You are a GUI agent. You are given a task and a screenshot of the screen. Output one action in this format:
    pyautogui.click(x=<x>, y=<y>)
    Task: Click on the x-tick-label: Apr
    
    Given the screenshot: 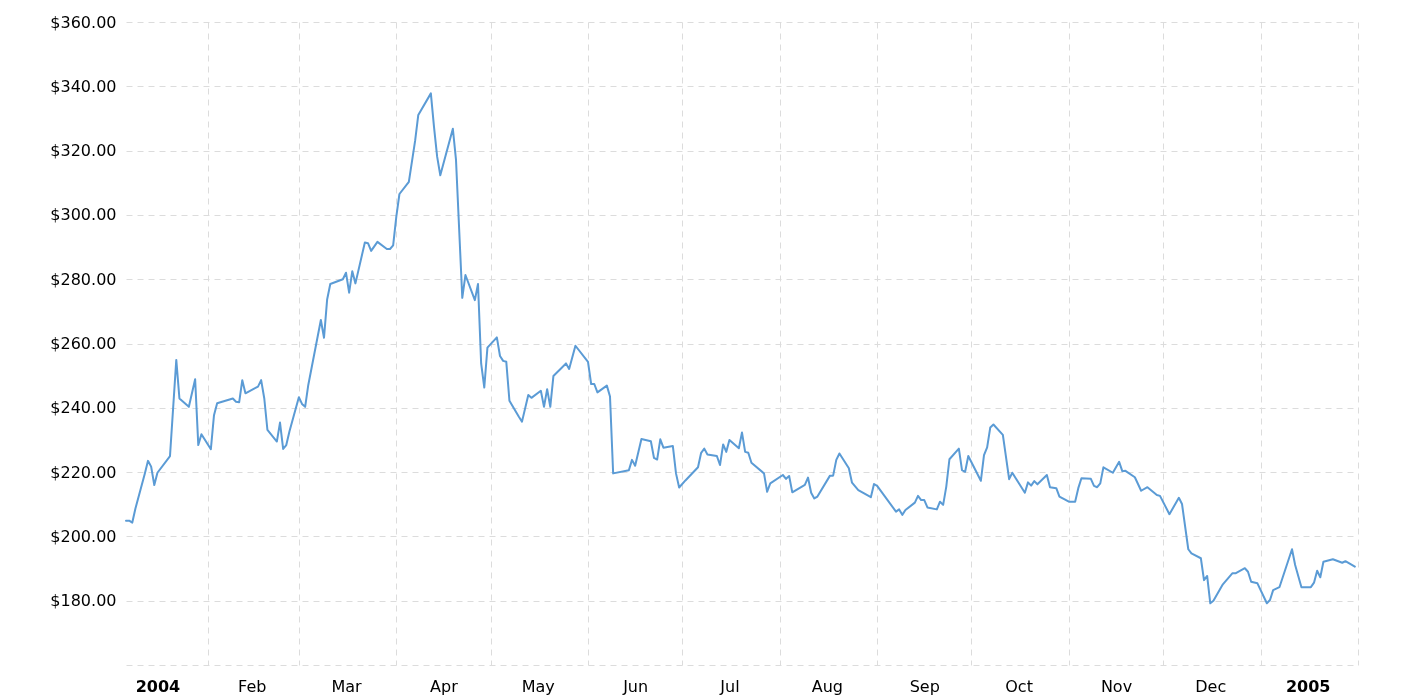 What is the action you would take?
    pyautogui.click(x=444, y=686)
    